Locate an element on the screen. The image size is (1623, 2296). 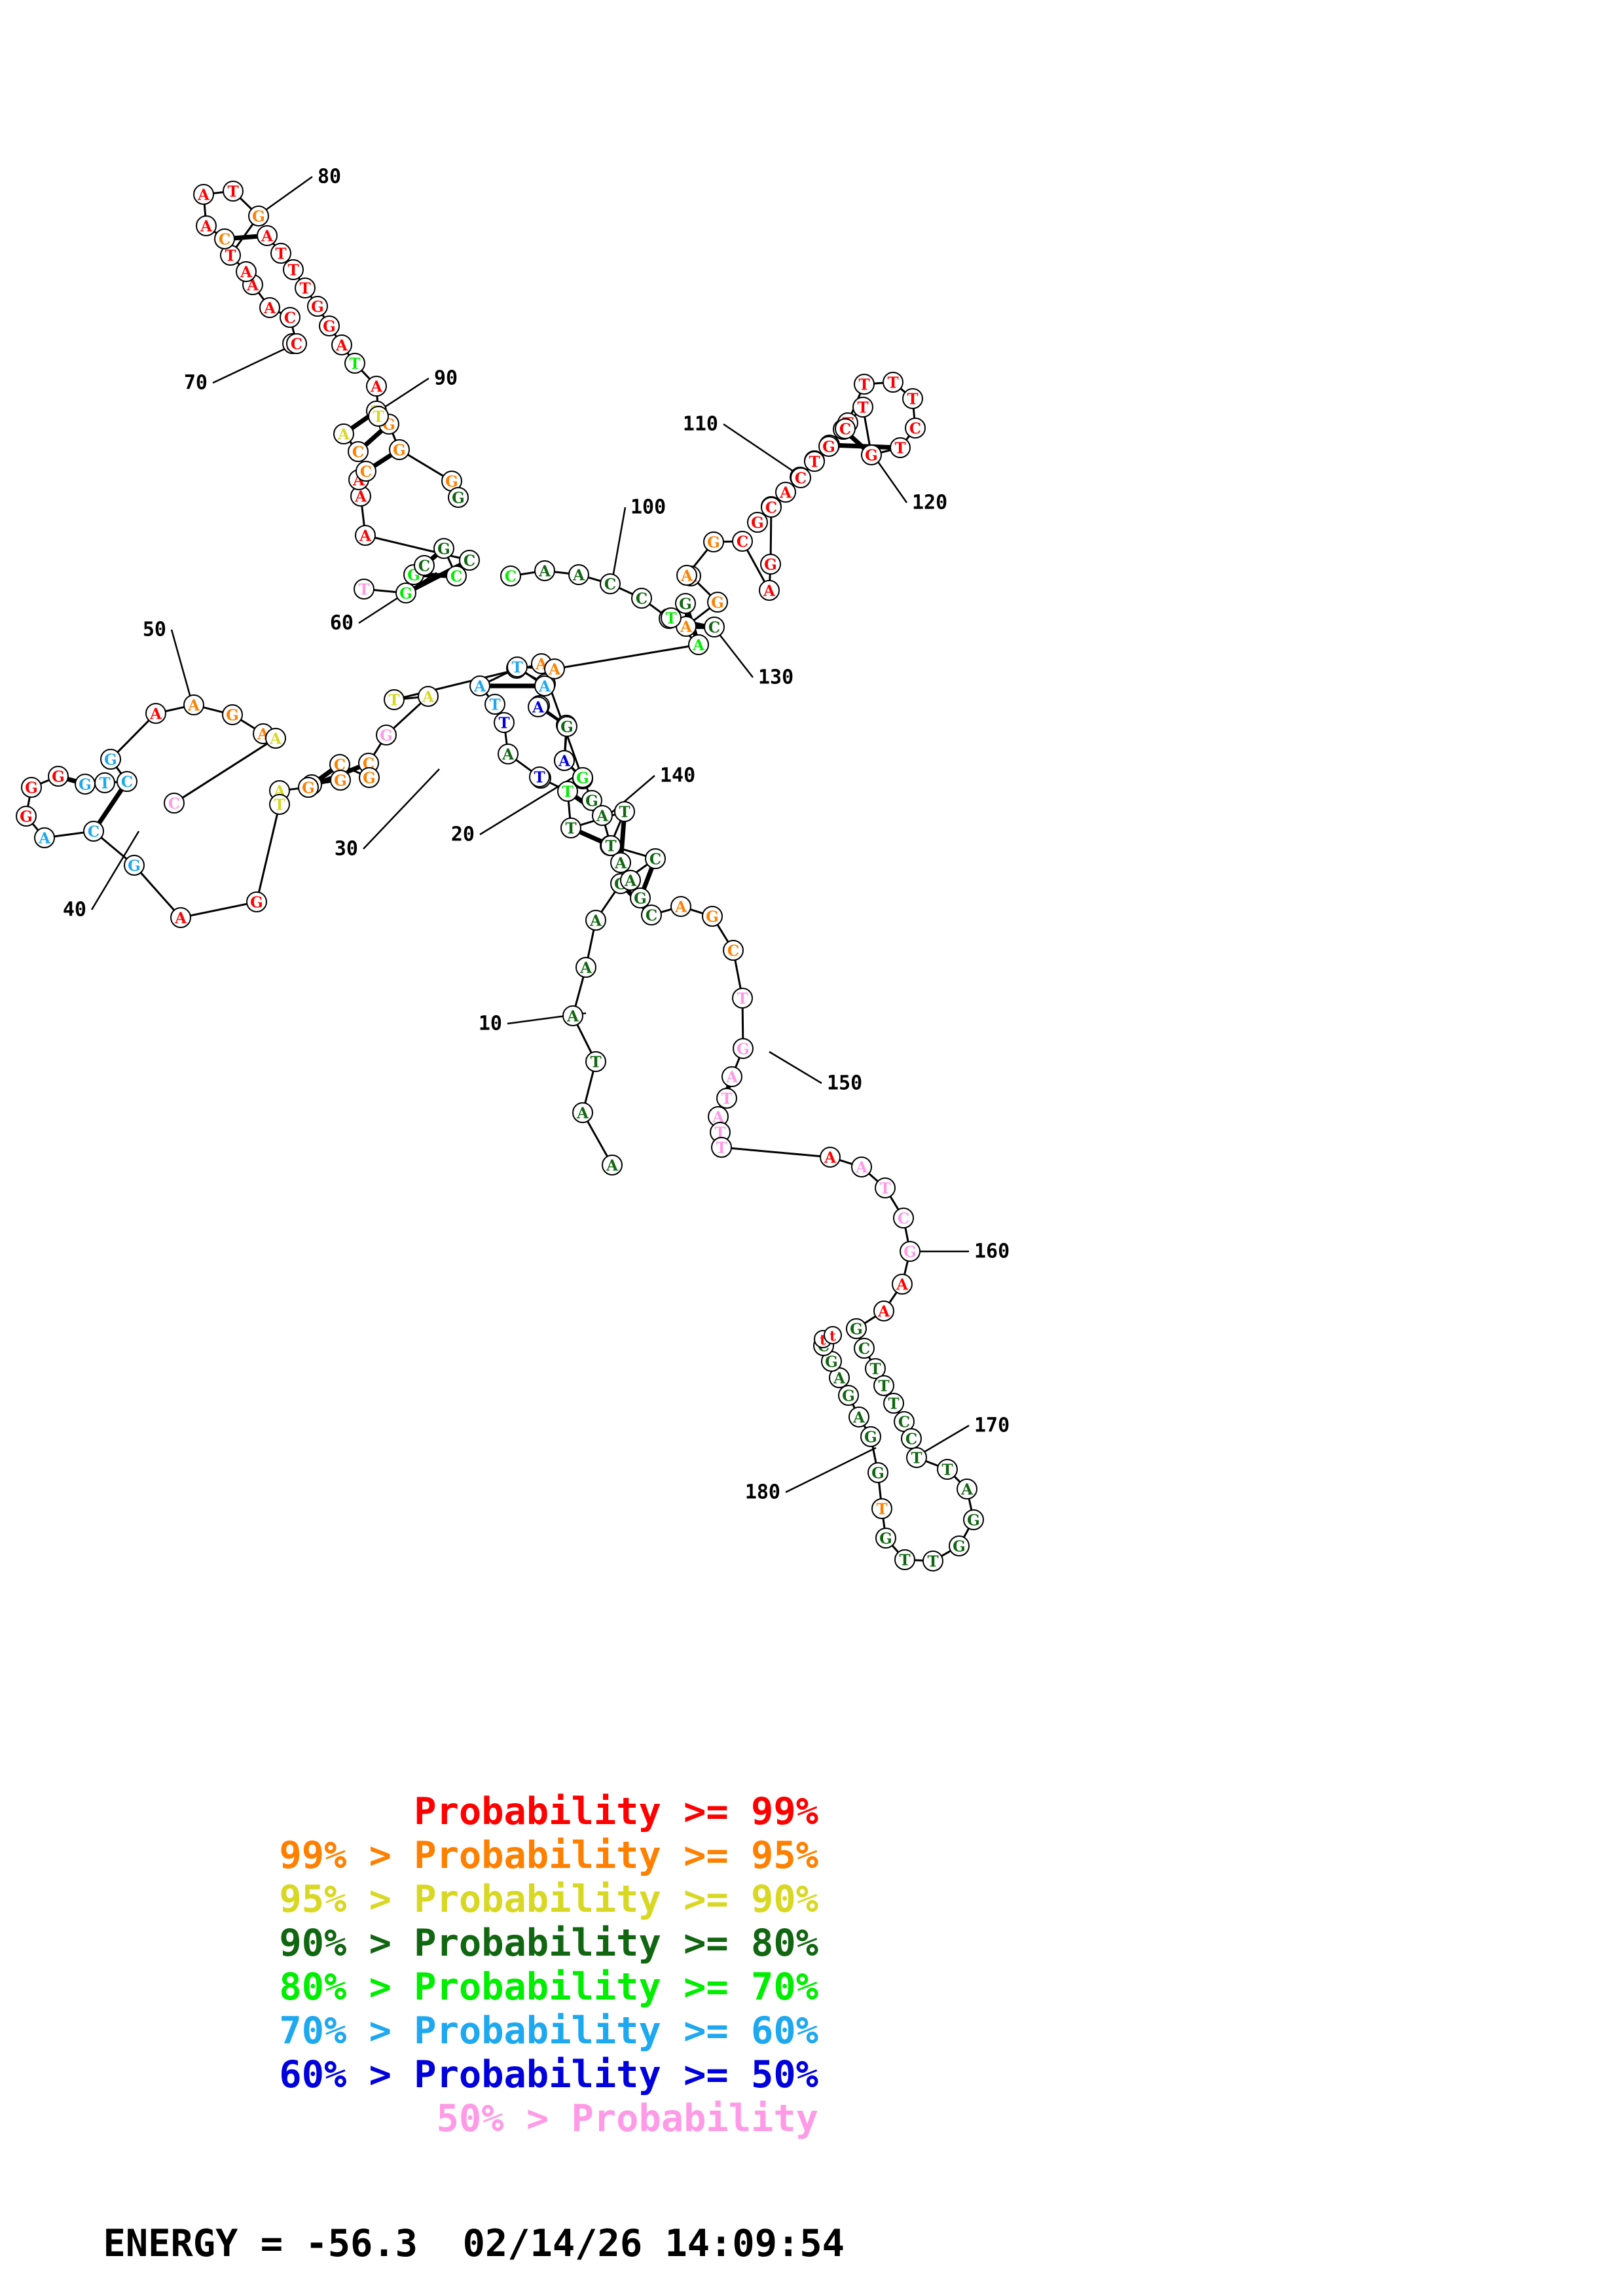
nucleotide-134-T: T is located at coordinates (517, 666).